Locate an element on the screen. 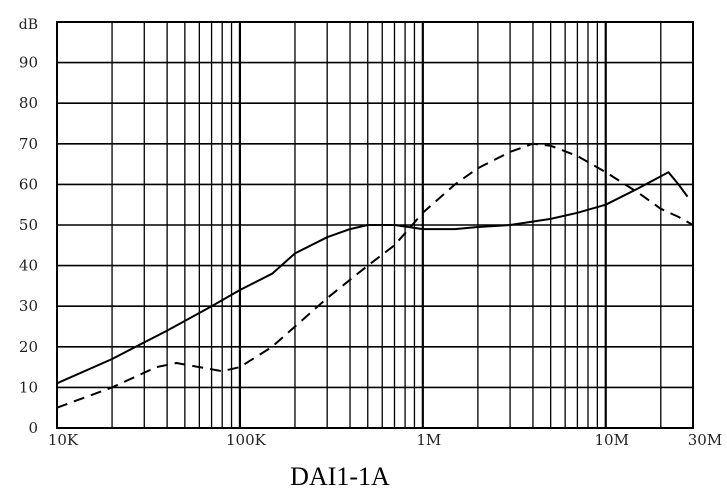 This screenshot has height=498, width=727. y-tick-label: 90 is located at coordinates (28, 63).